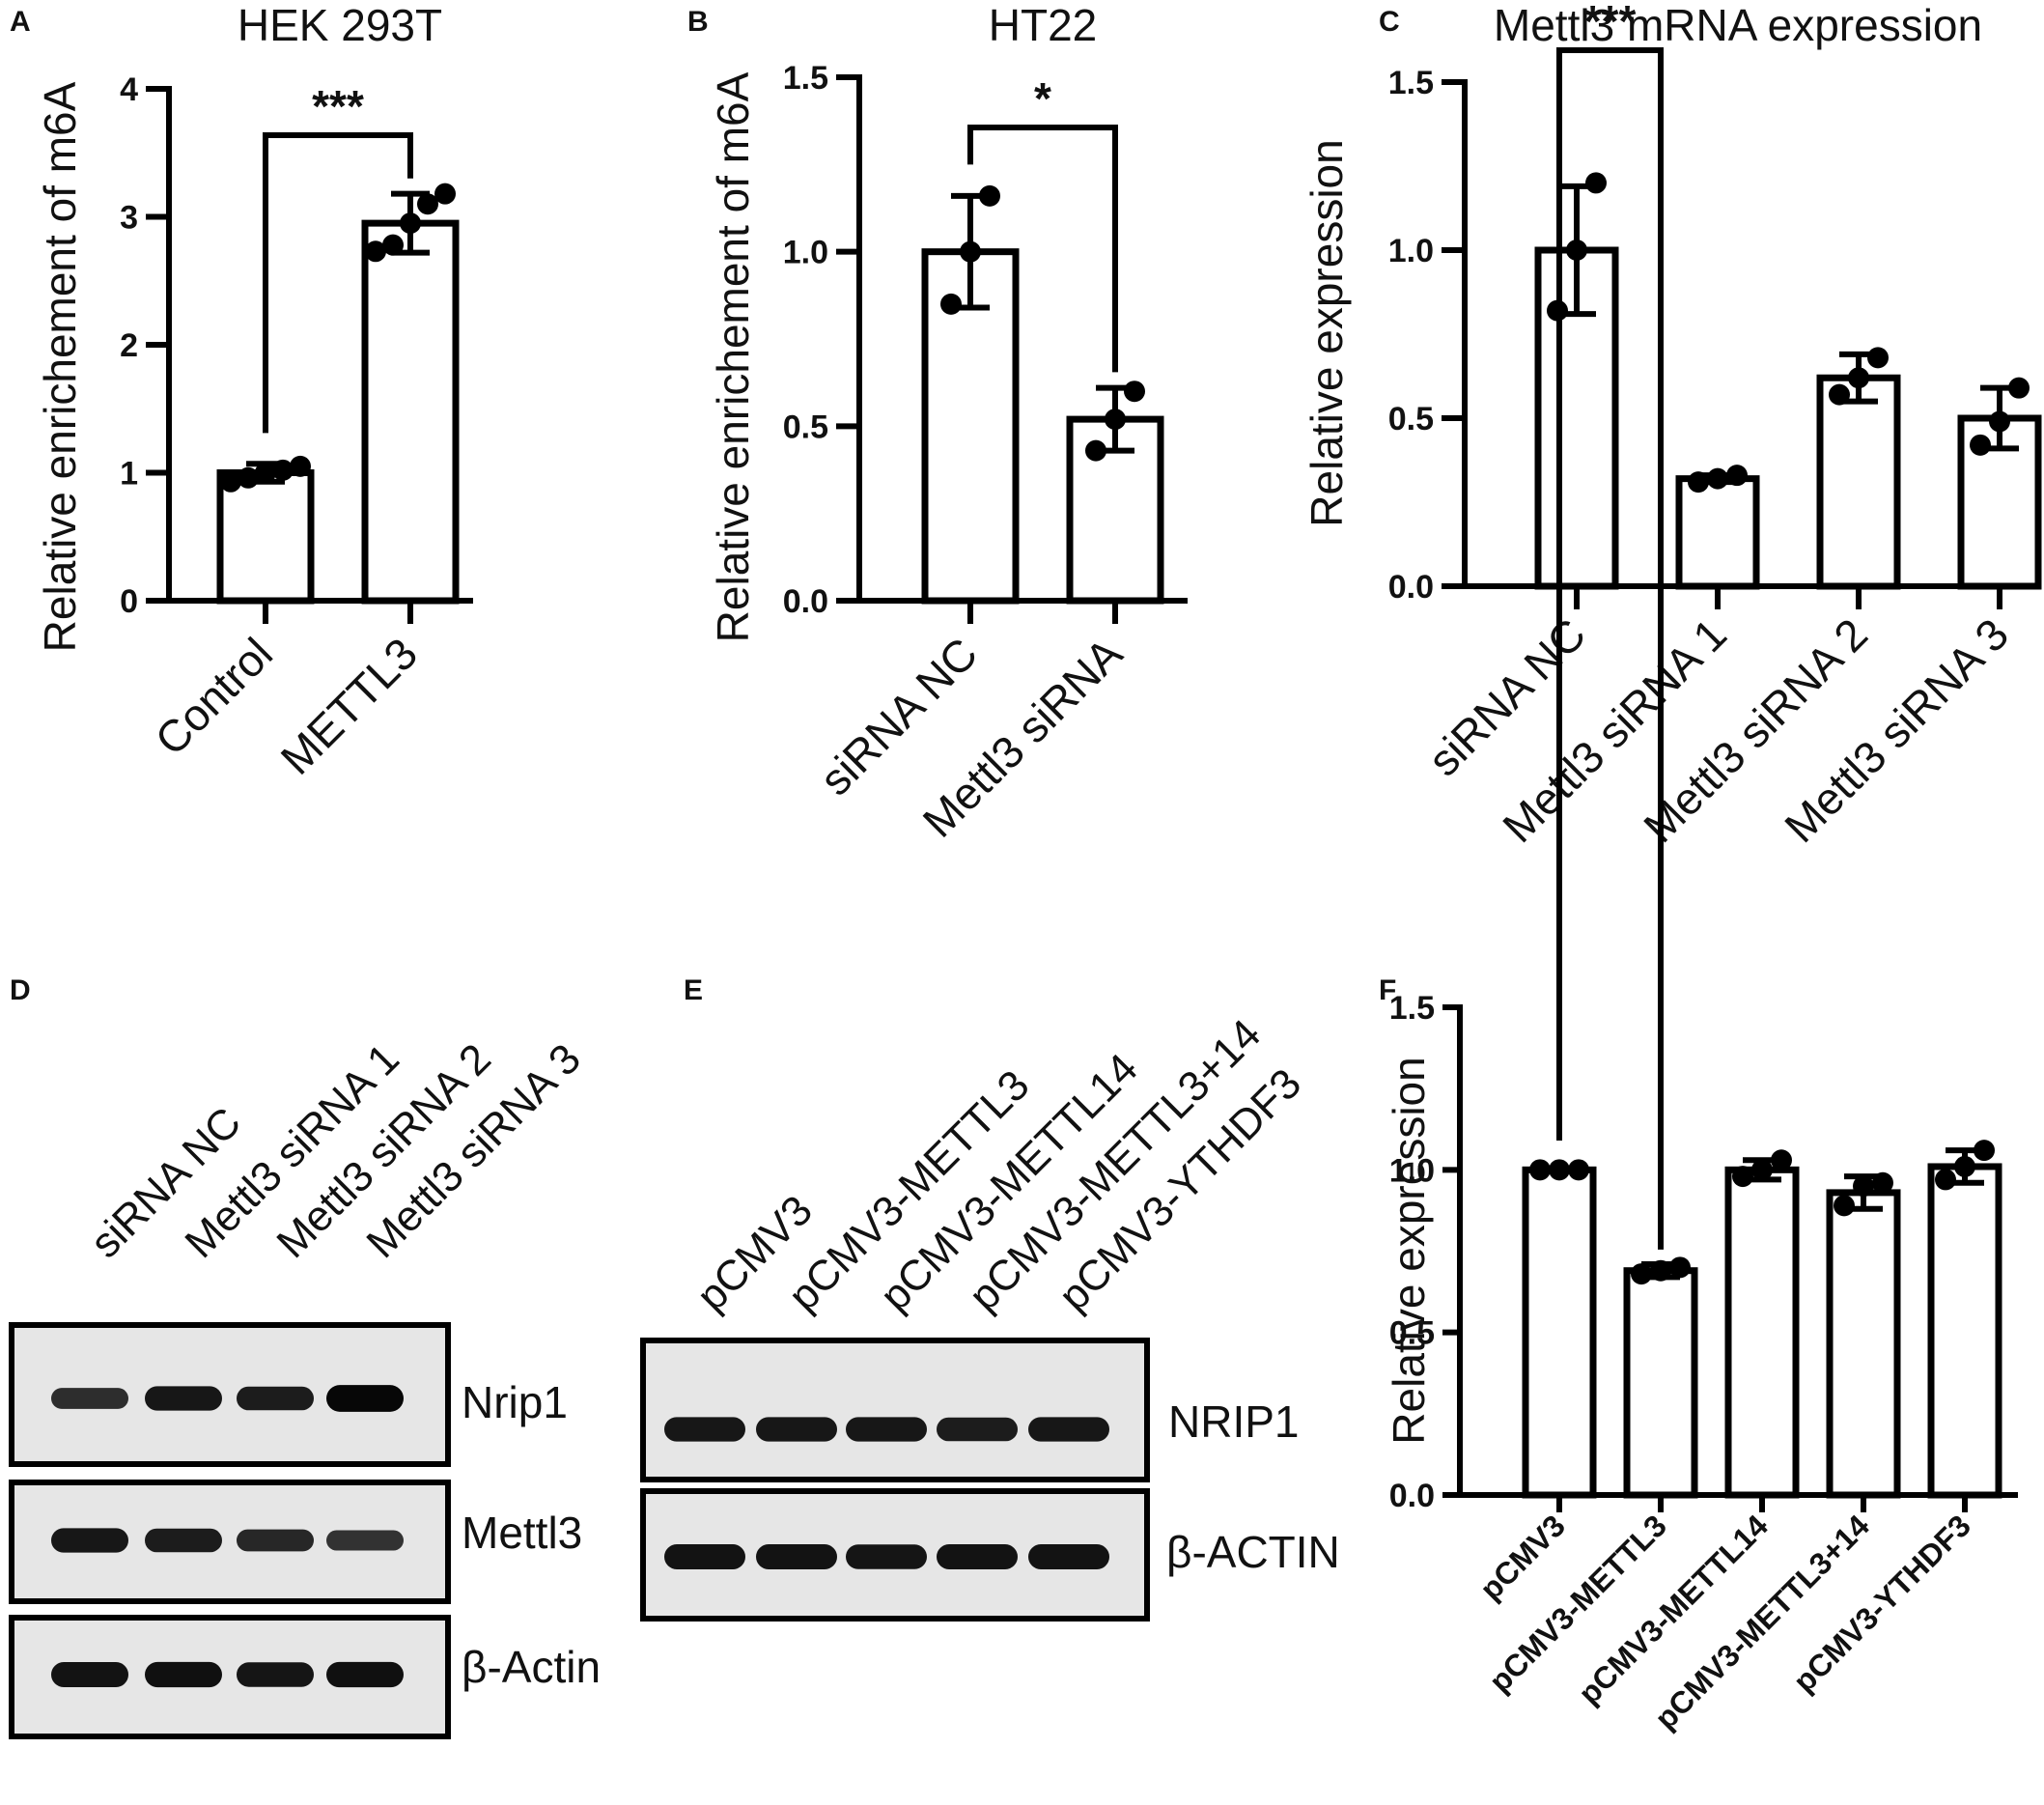 The width and height of the screenshot is (2044, 1805). I want to click on blot-e-bands, so click(887, 1493).